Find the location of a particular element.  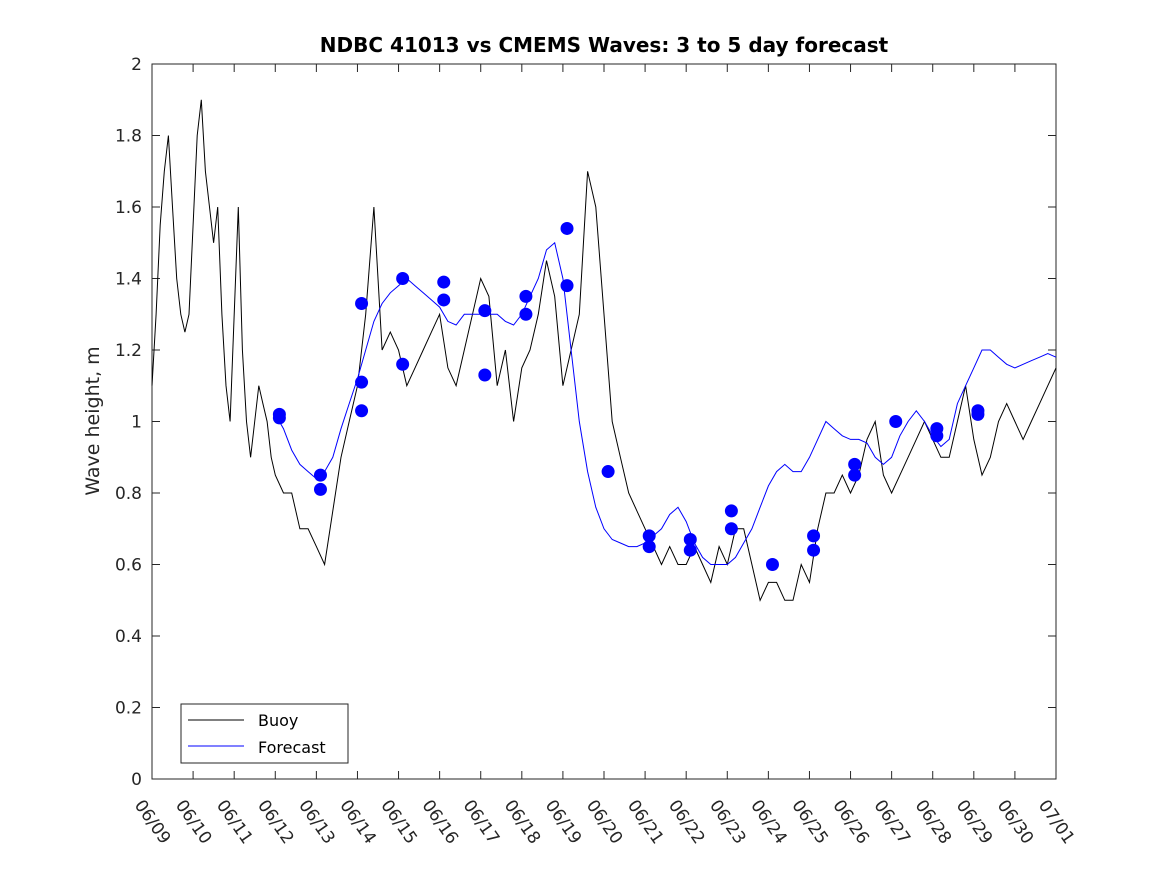

y-tick-label: 2 is located at coordinates (136, 65).